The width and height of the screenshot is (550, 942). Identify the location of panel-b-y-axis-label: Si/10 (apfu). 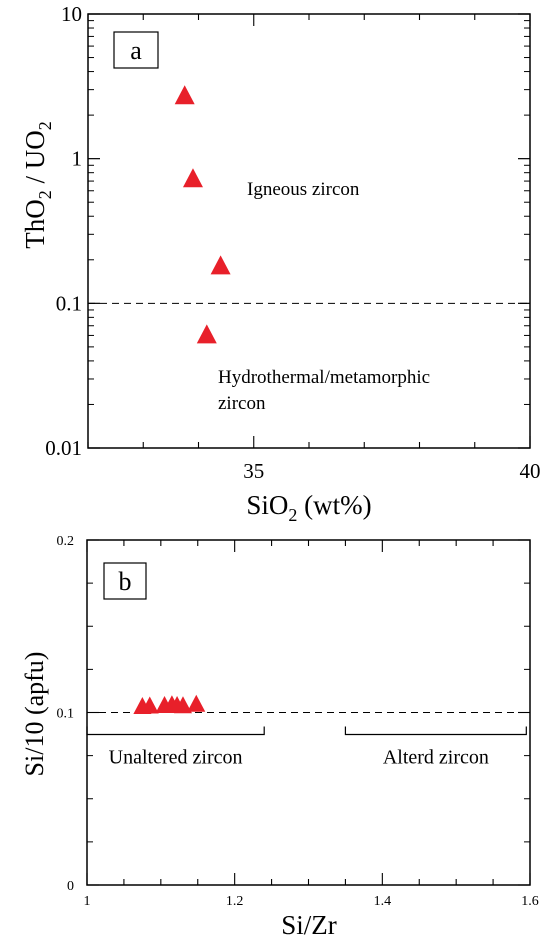
(34, 714).